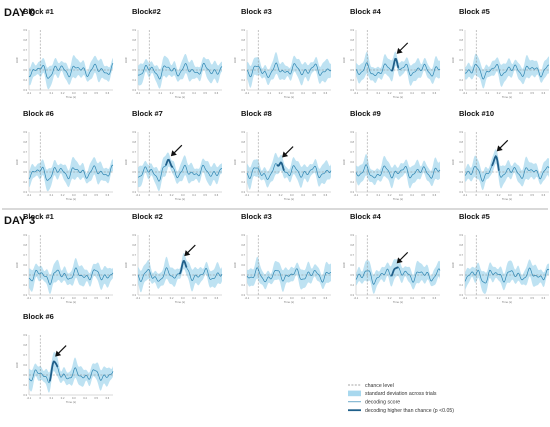 The image size is (550, 427). What do you see at coordinates (354, 393) in the screenshot?
I see `legend-swatch` at bounding box center [354, 393].